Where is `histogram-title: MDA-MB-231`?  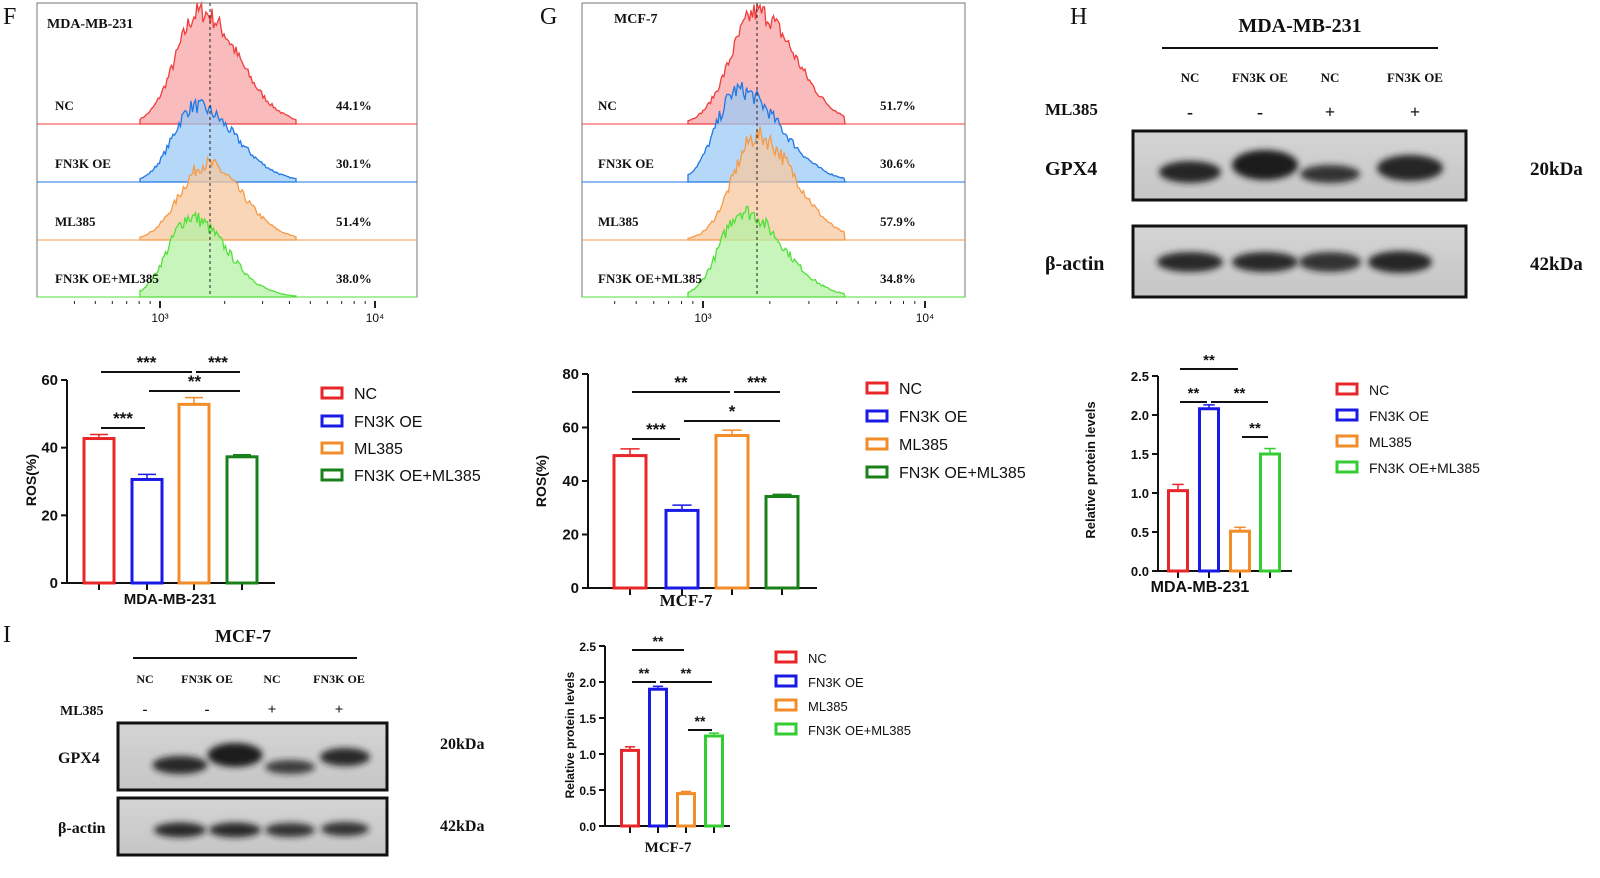 histogram-title: MDA-MB-231 is located at coordinates (90, 24).